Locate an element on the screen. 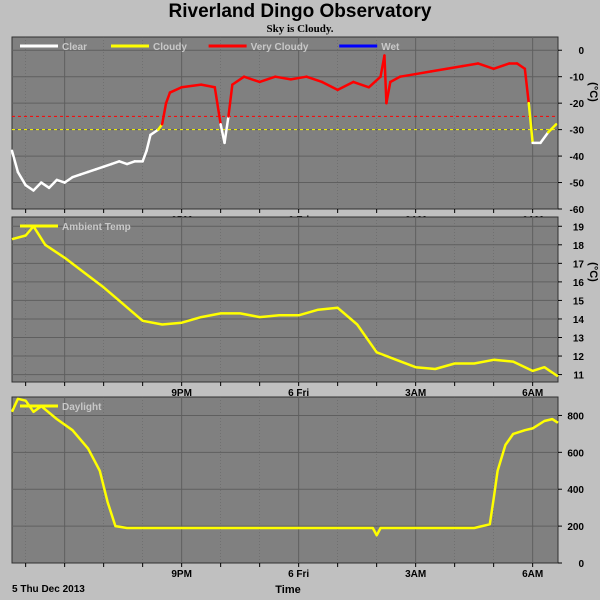 The width and height of the screenshot is (600, 600). legend-label: Clear is located at coordinates (74, 47).